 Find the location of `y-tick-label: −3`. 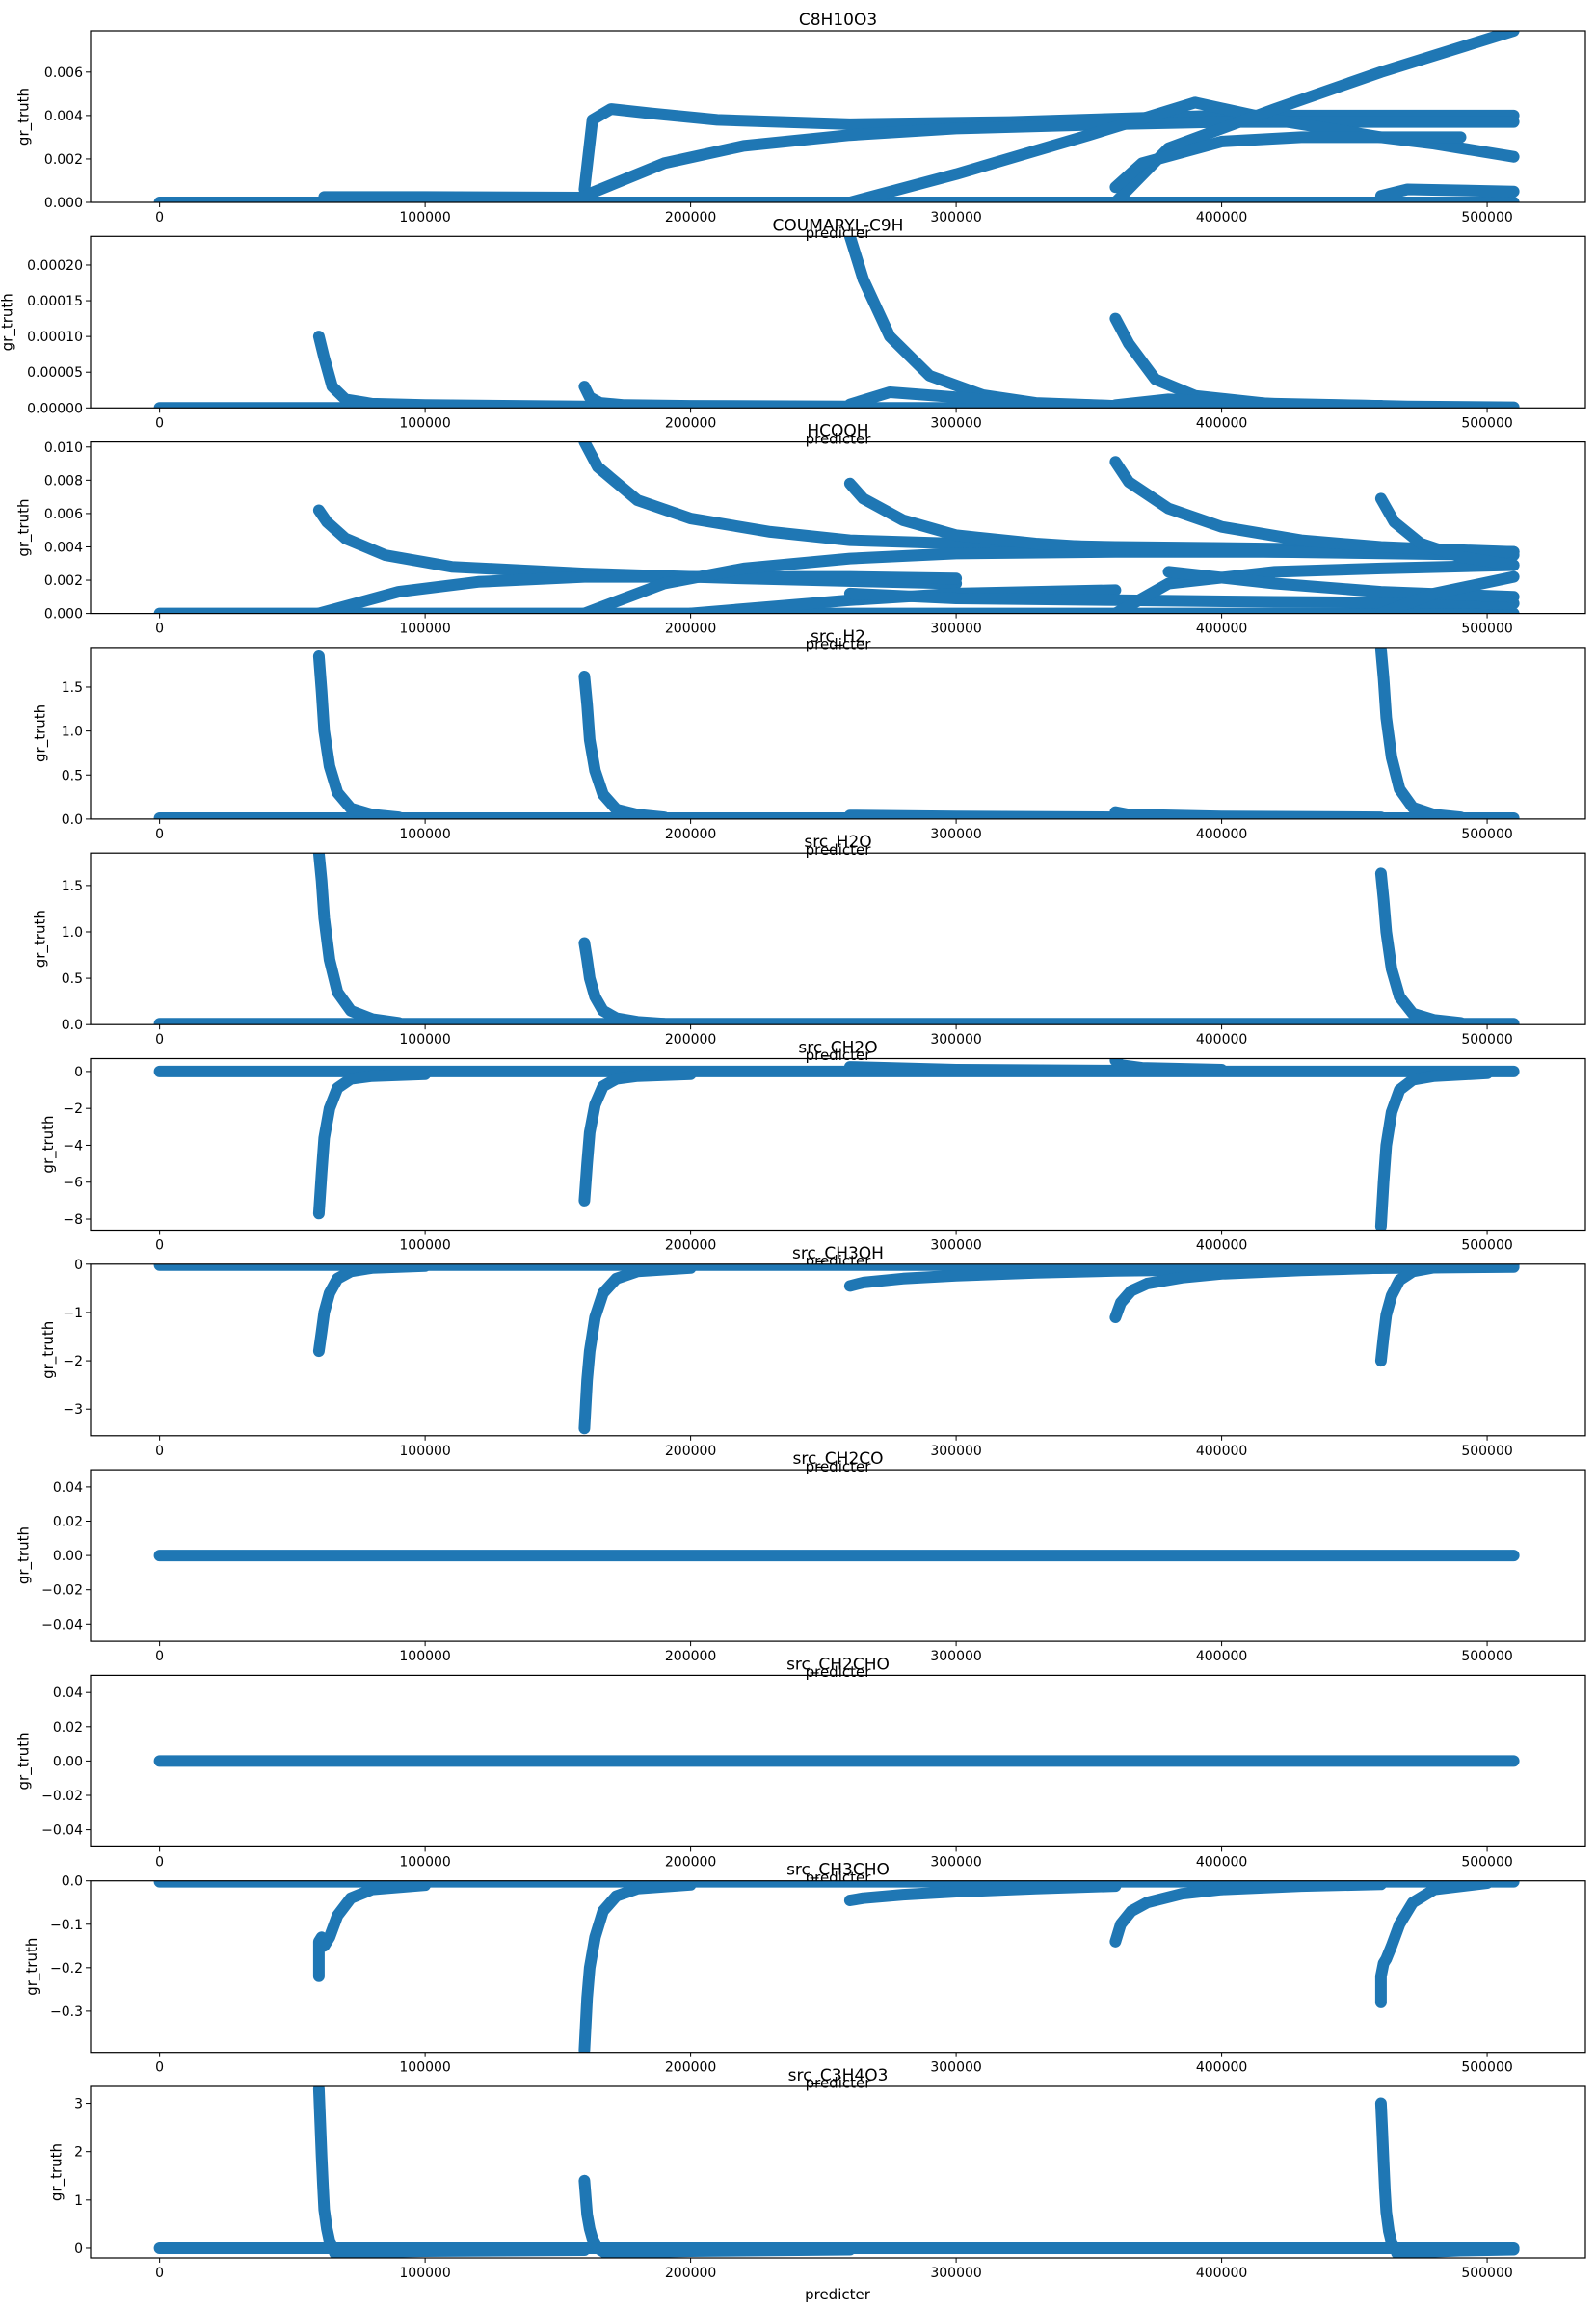

y-tick-label: −3 is located at coordinates (73, 1410).